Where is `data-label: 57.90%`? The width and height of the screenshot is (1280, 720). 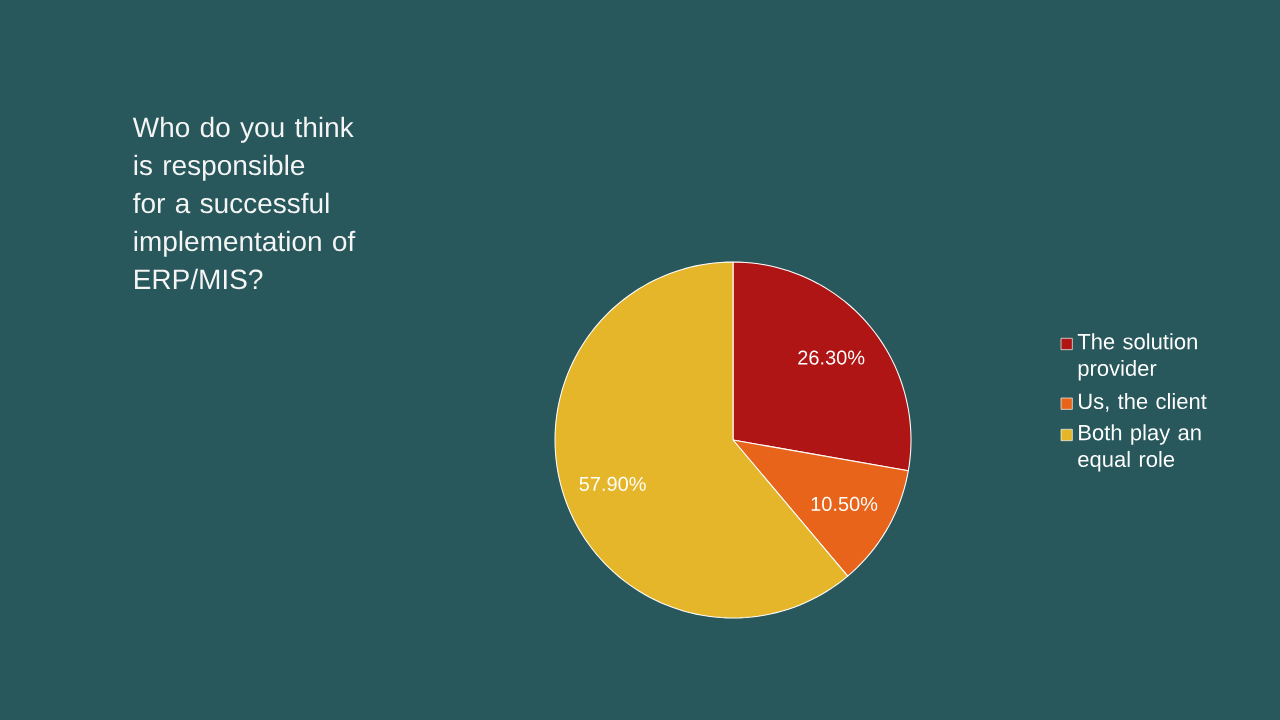
data-label: 57.90% is located at coordinates (612, 483).